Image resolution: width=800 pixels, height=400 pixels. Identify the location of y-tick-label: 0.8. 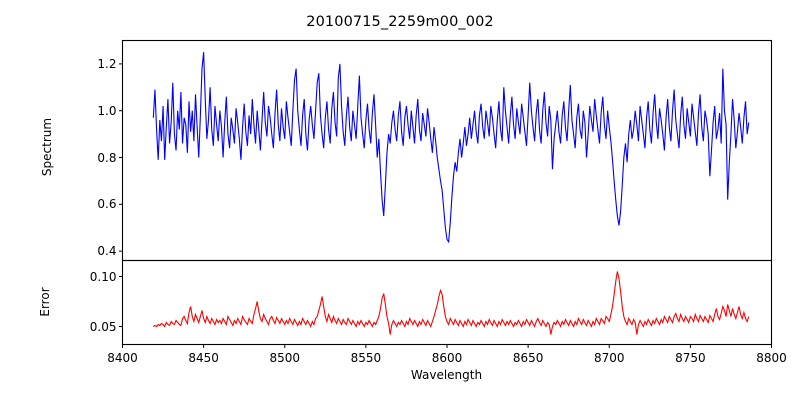
(107, 157).